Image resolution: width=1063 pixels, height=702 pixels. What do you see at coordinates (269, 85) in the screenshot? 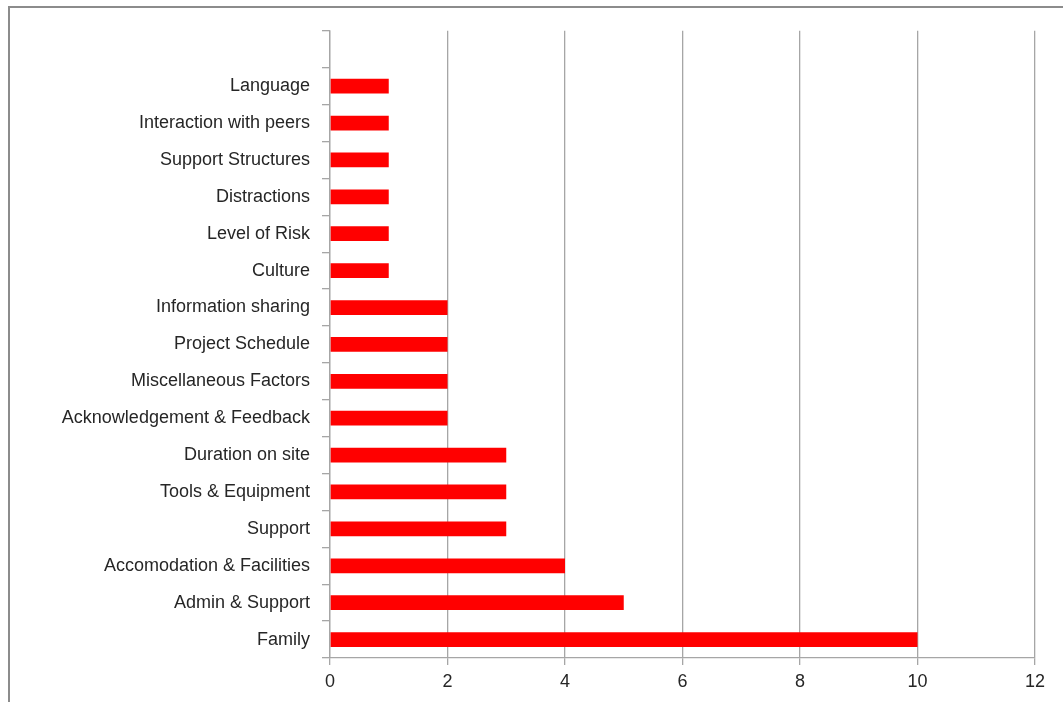
I see `y-tick-label: Language` at bounding box center [269, 85].